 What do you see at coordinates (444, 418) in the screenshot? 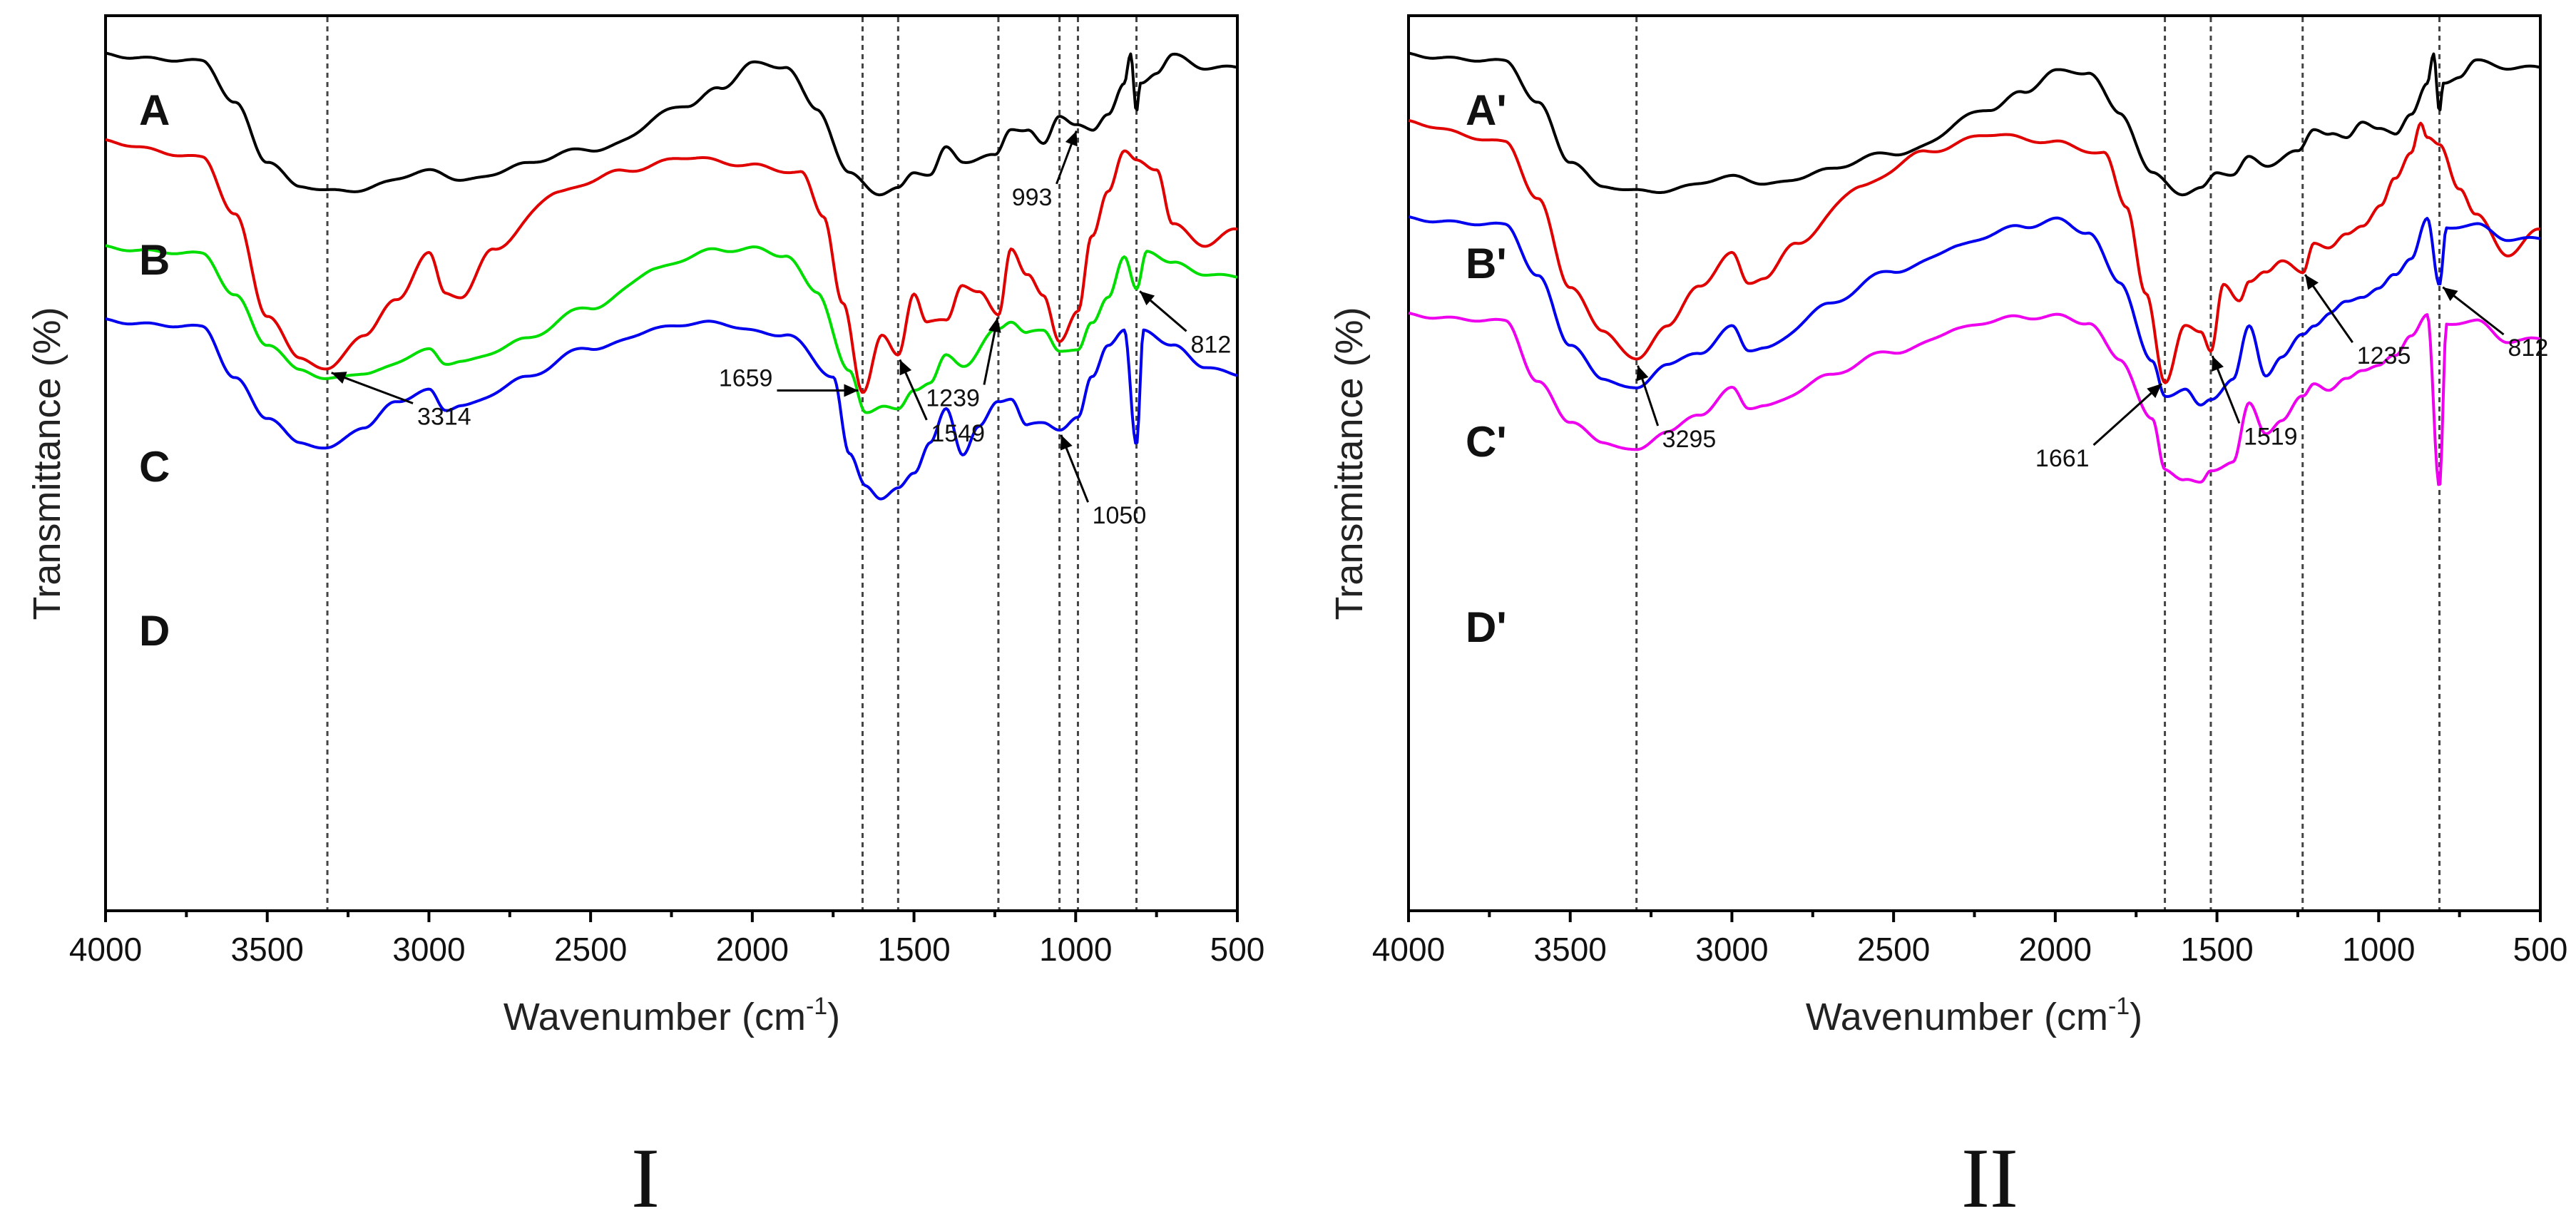
I see `annotation-label: 3314` at bounding box center [444, 418].